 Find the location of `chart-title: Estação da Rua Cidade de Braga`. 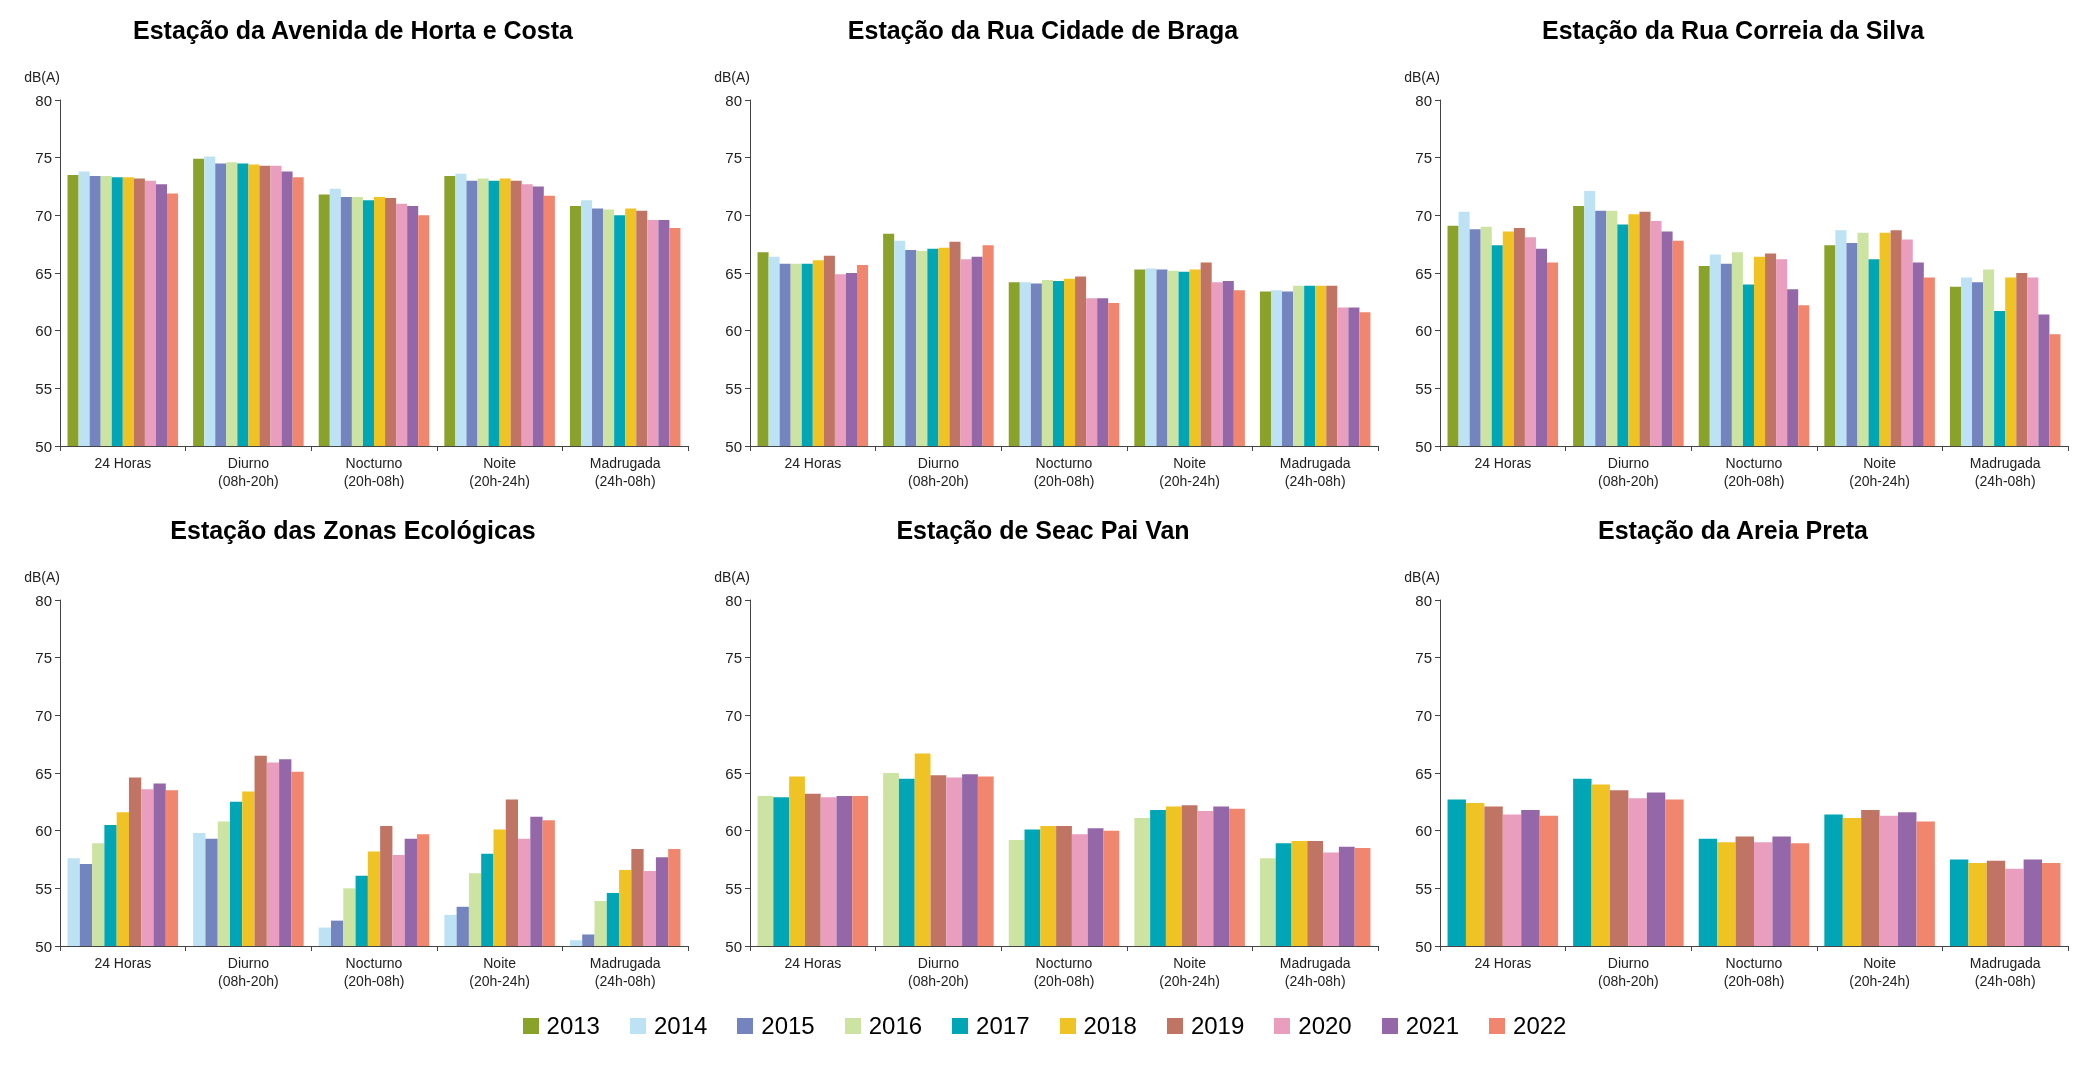

chart-title: Estação da Rua Cidade de Braga is located at coordinates (1043, 29).